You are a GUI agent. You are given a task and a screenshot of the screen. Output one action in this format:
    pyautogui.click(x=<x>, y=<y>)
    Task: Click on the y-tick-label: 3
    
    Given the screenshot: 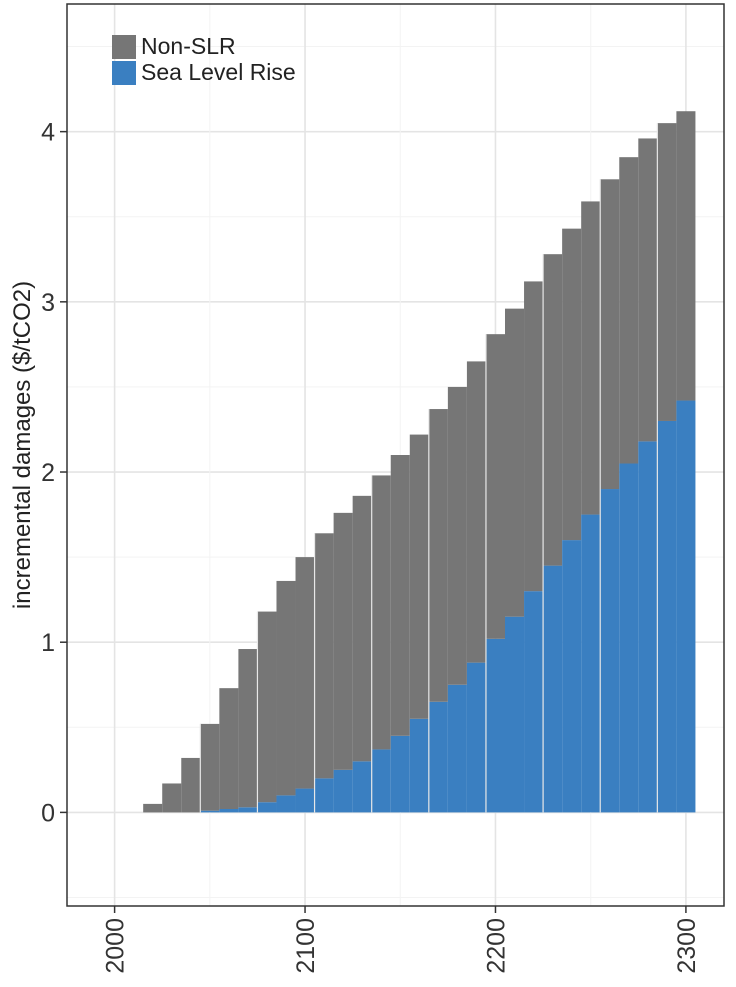 What is the action you would take?
    pyautogui.click(x=48, y=303)
    